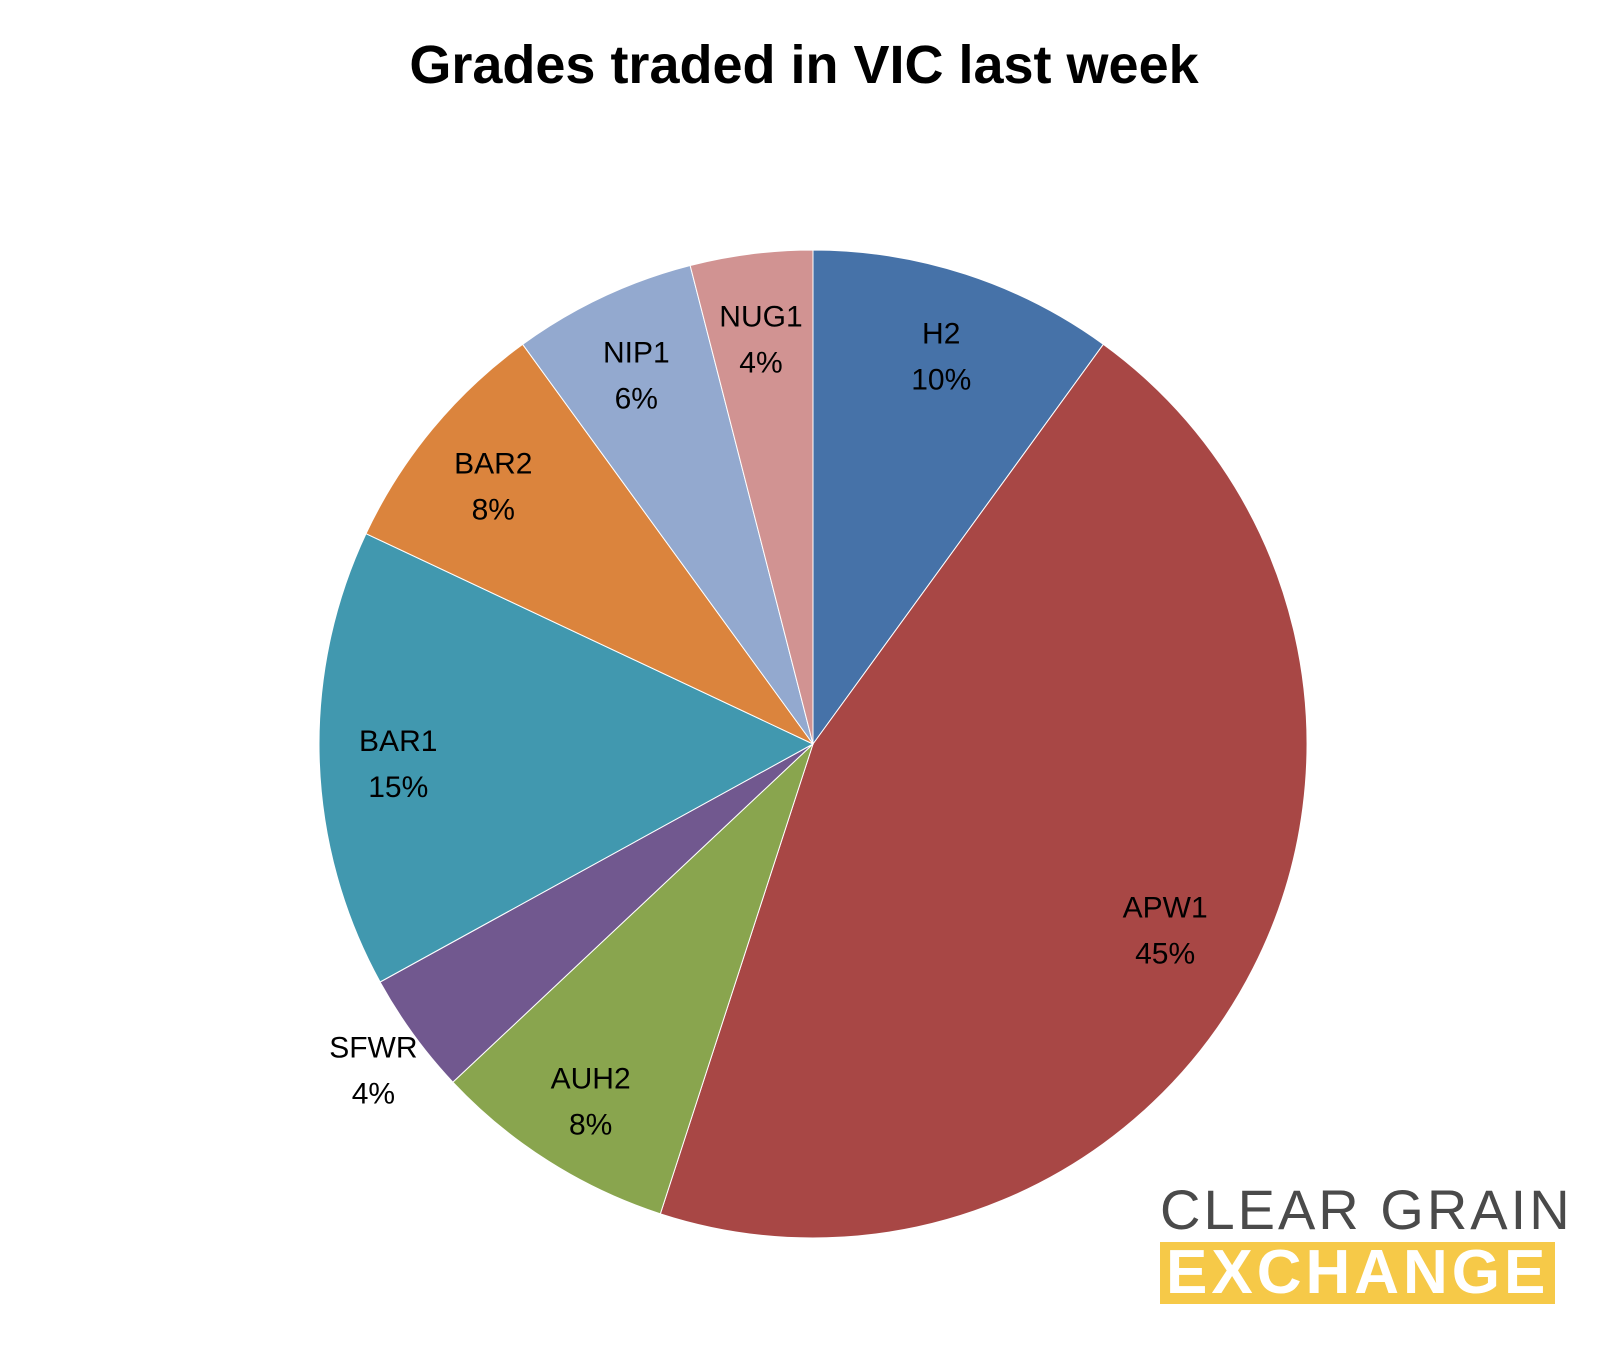 The height and width of the screenshot is (1350, 1608). I want to click on slice-label-apw1: APW1, so click(1165, 907).